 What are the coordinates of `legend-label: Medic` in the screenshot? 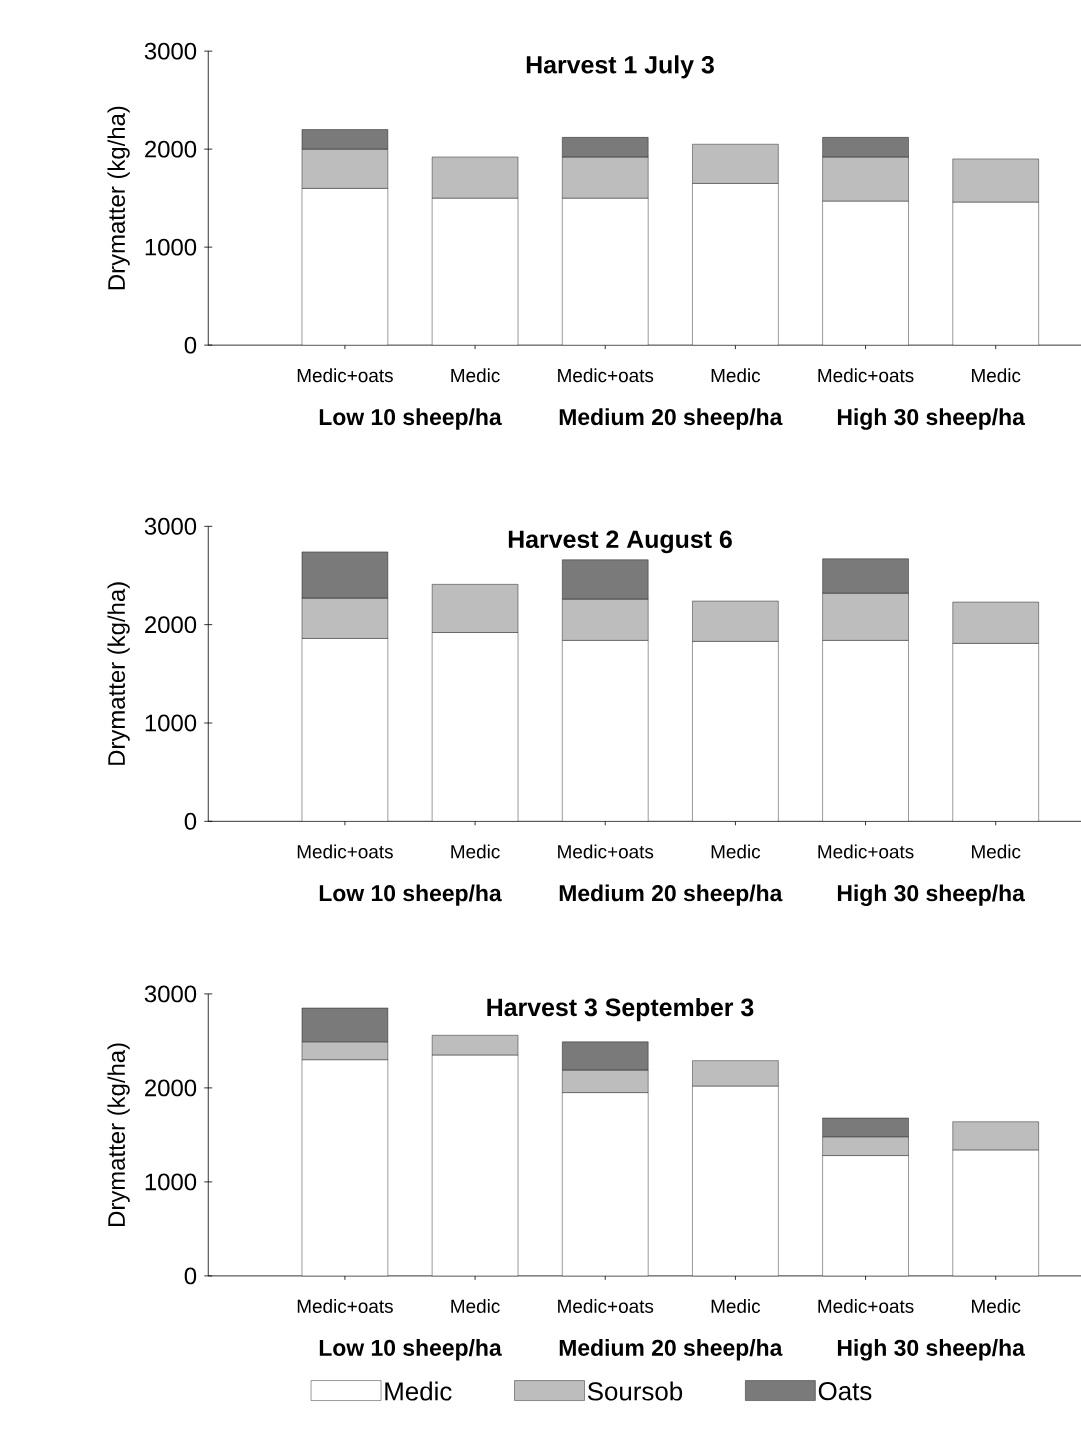 It's located at (418, 1391).